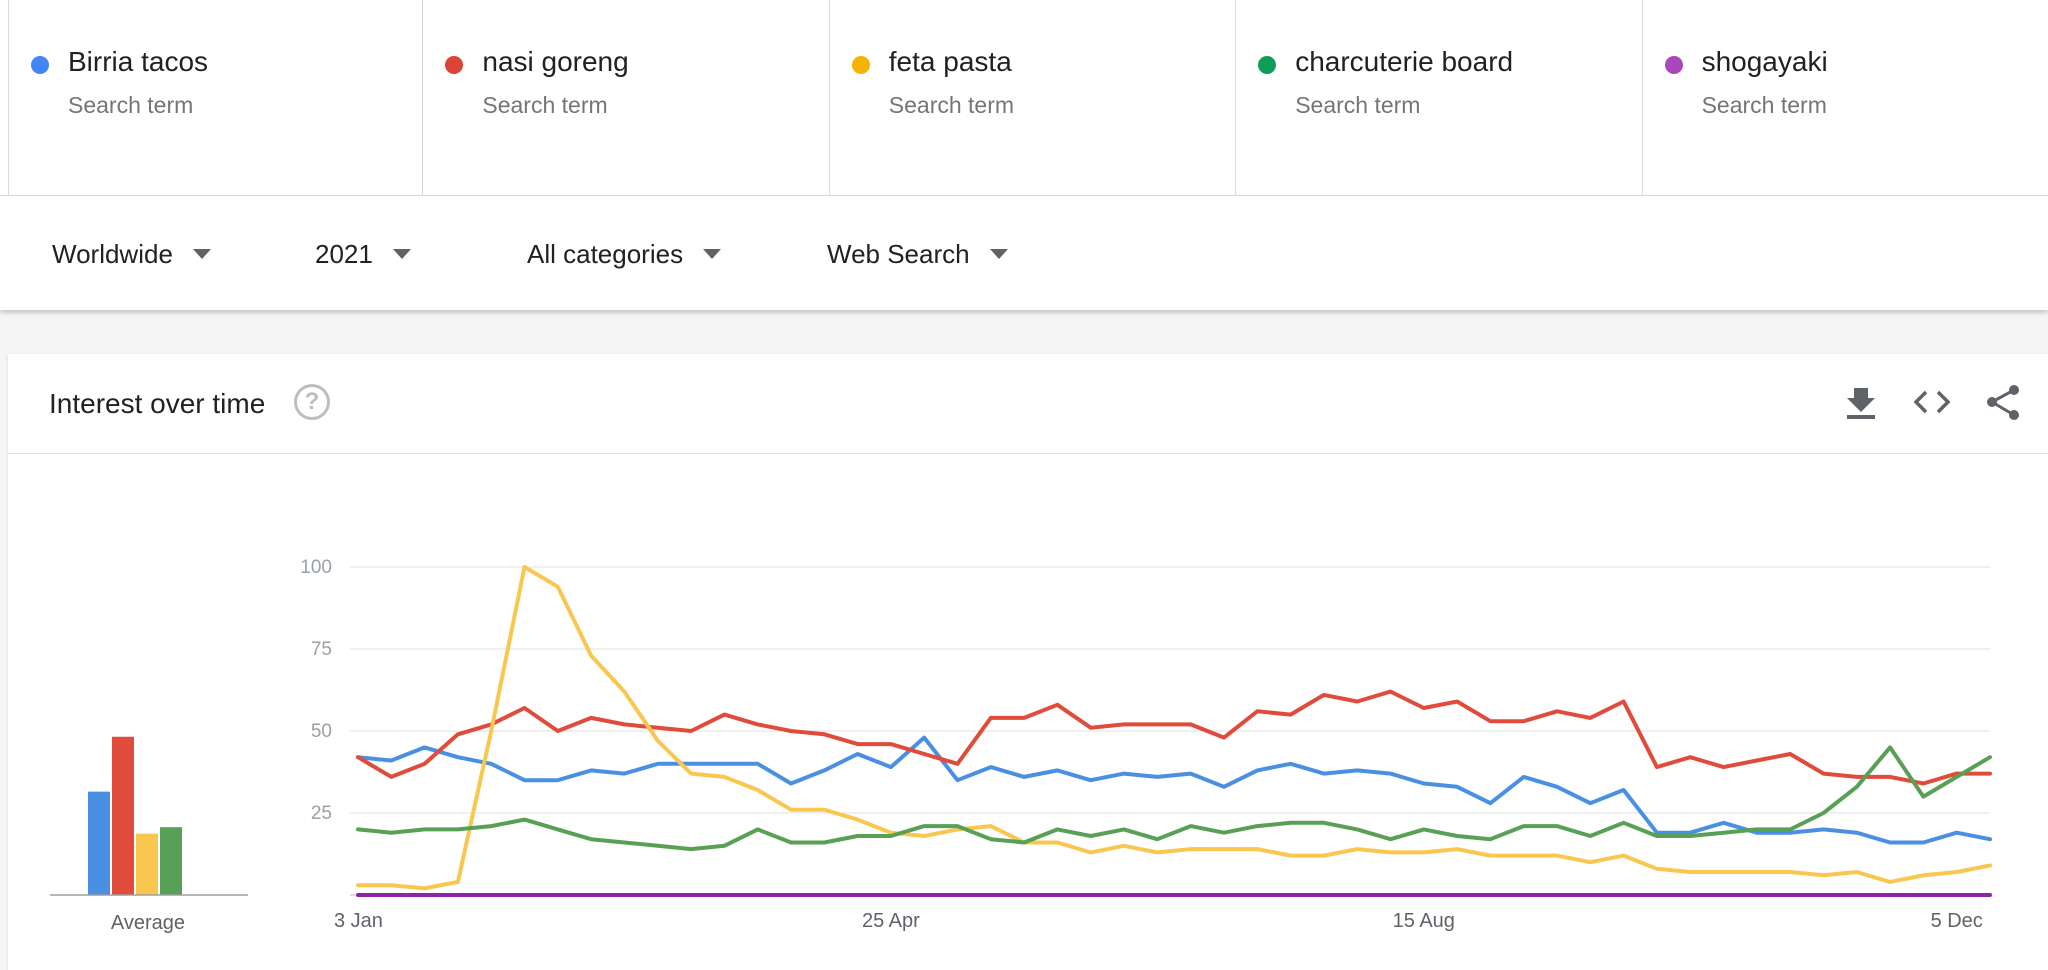  I want to click on term-card-feta-pasta: feta pasta Search term, so click(1031, 98).